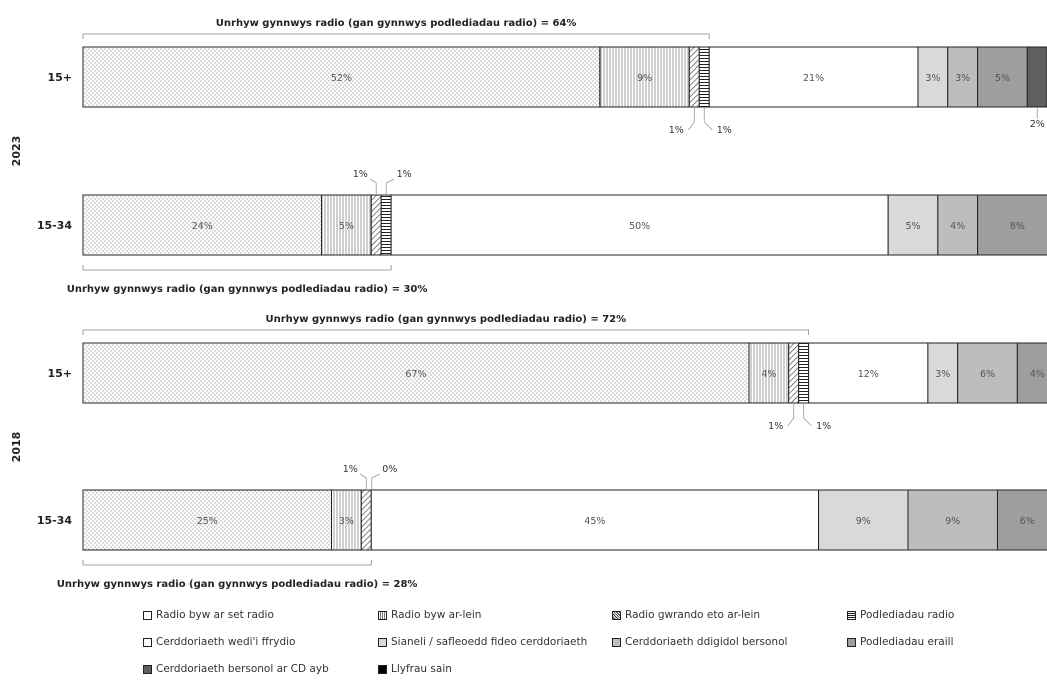 Image resolution: width=1047 pixels, height=682 pixels. I want to click on legend-label: Cerddoriaeth wedi'i ffrydio, so click(226, 642).